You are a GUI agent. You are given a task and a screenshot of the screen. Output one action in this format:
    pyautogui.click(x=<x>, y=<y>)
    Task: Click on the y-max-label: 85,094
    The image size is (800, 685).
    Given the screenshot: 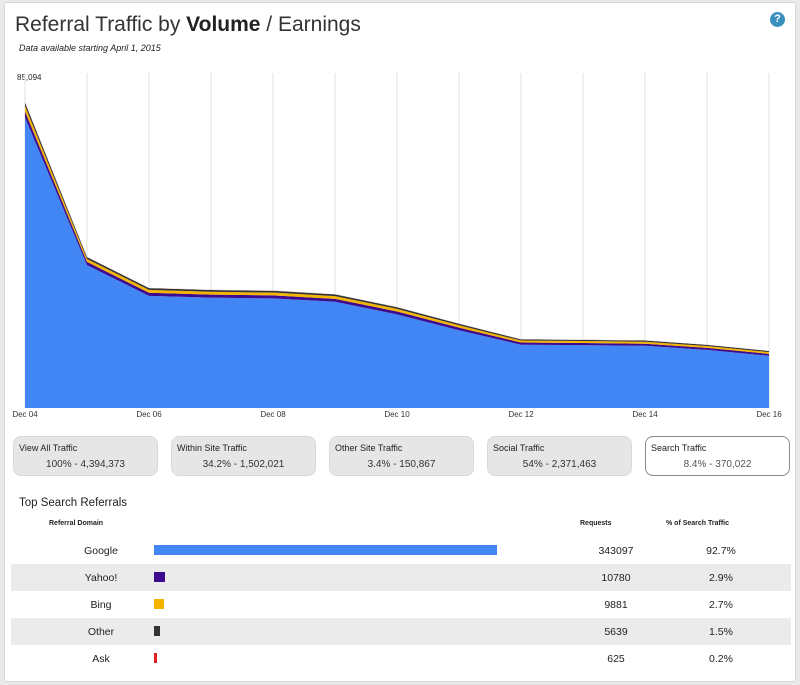 What is the action you would take?
    pyautogui.click(x=29, y=77)
    